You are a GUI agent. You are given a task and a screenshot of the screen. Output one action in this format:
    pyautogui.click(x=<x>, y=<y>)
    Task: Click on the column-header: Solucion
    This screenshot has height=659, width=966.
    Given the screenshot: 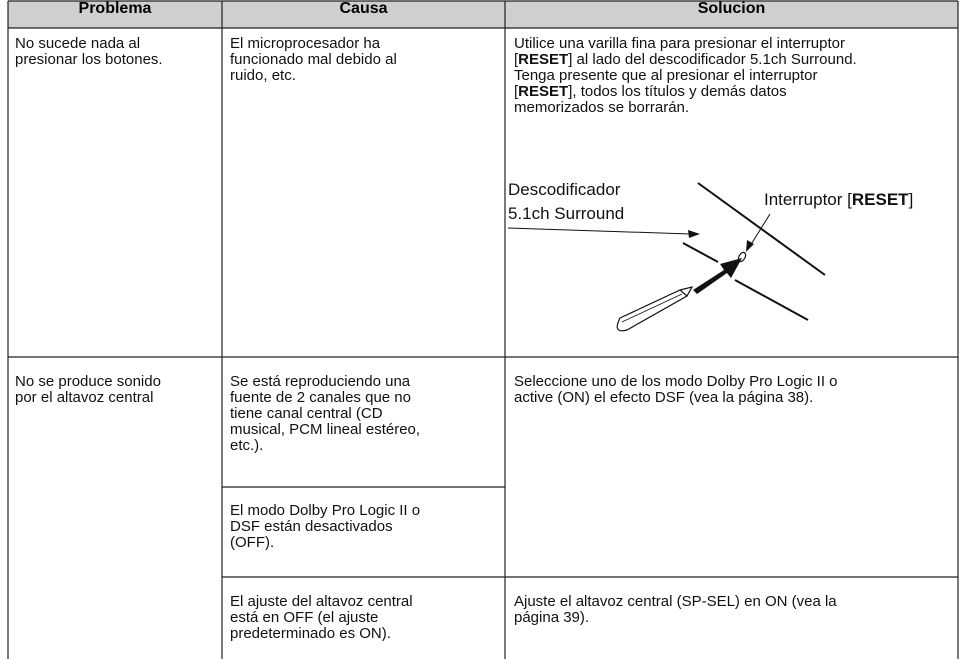 What is the action you would take?
    pyautogui.click(x=731, y=8)
    